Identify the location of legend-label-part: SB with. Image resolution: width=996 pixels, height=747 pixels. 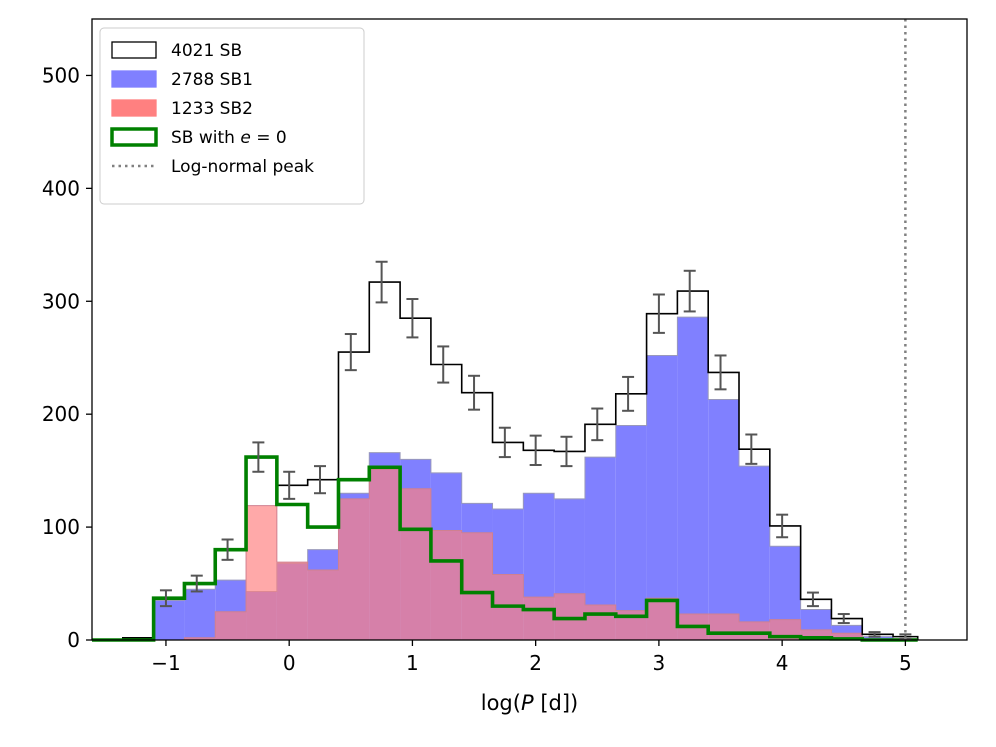
(205, 138).